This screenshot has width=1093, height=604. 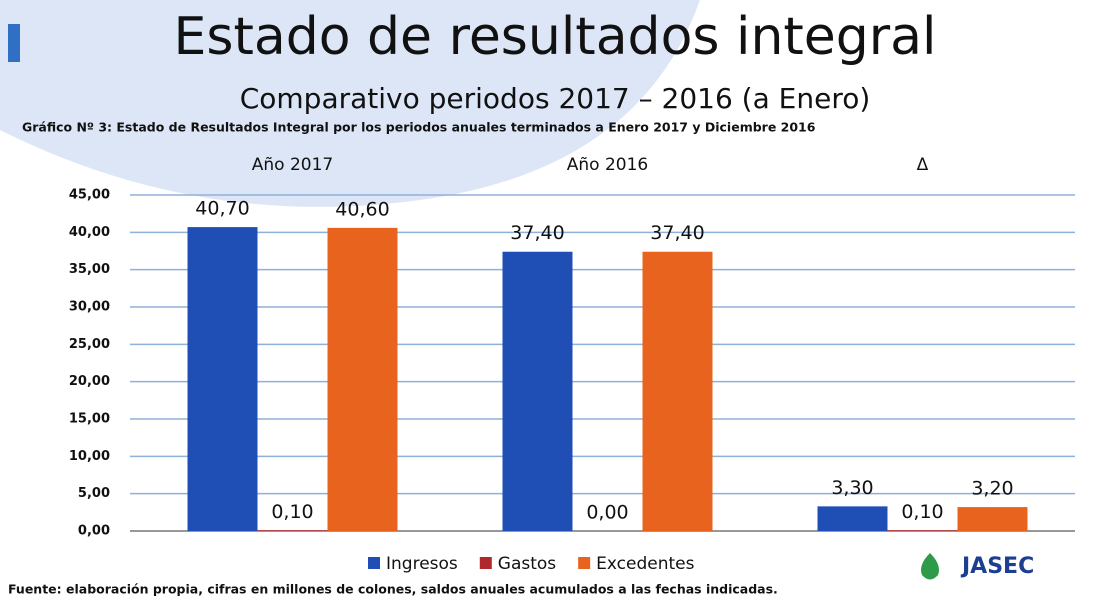 I want to click on value-label: 3,30, so click(x=852, y=488).